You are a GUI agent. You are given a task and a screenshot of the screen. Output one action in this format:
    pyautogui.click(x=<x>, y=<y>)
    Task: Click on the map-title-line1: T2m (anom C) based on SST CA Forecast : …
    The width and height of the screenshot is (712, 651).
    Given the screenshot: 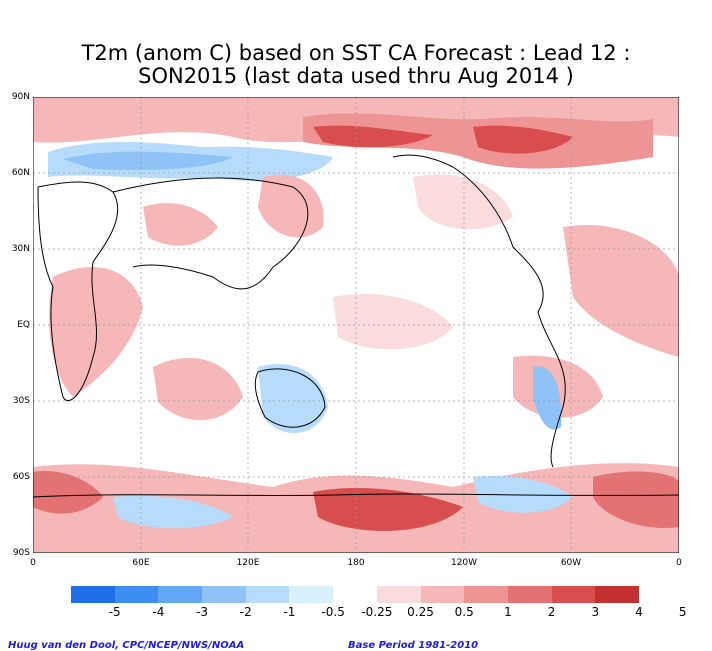 What is the action you would take?
    pyautogui.click(x=356, y=53)
    